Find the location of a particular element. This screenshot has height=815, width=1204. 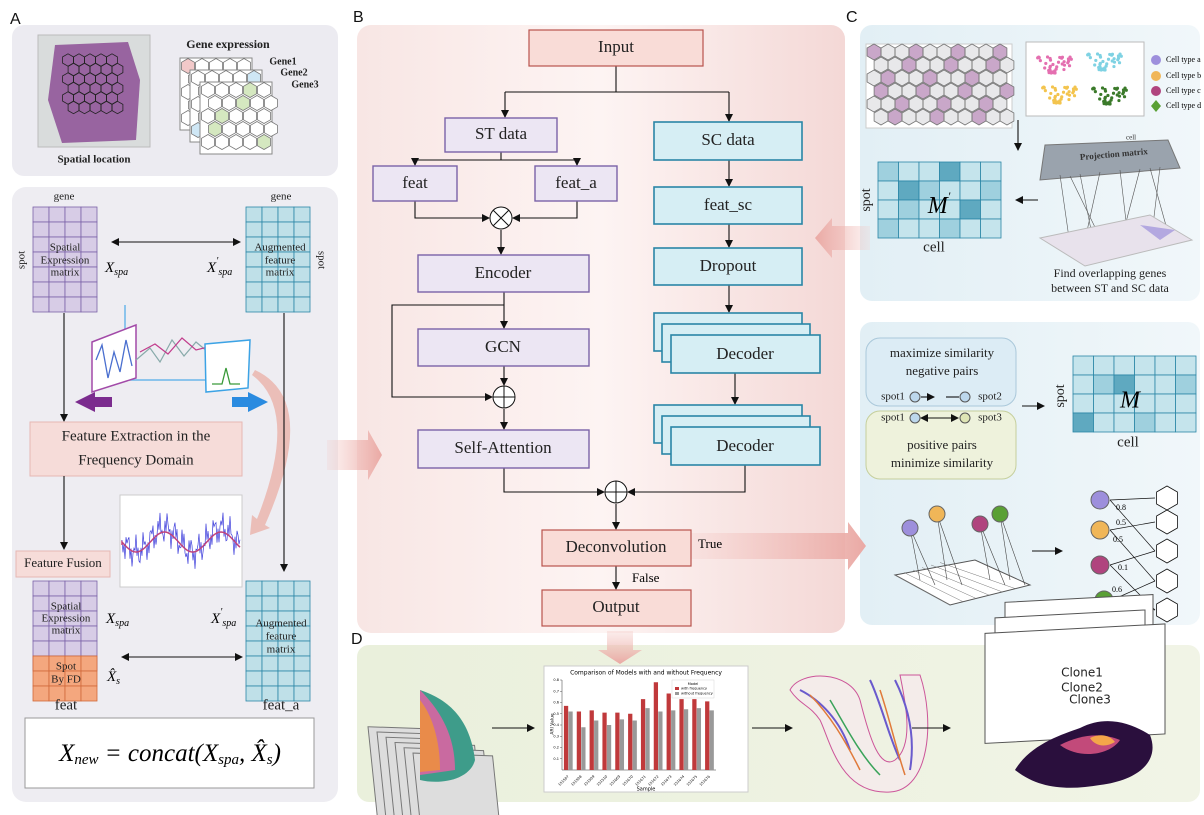

y-tick-label: 0.4 is located at coordinates (556, 725).